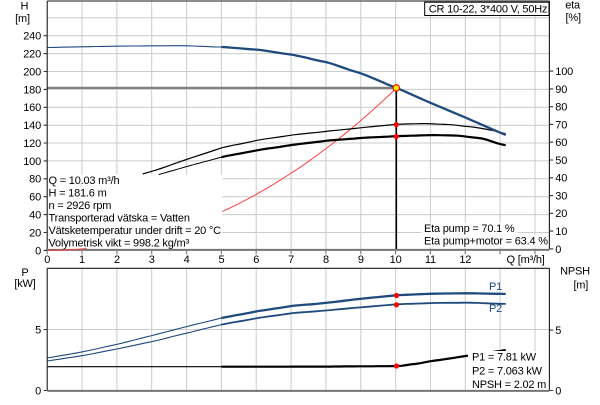 The height and width of the screenshot is (405, 600). Describe the element at coordinates (291, 260) in the screenshot. I see `svg-text: 7` at that location.